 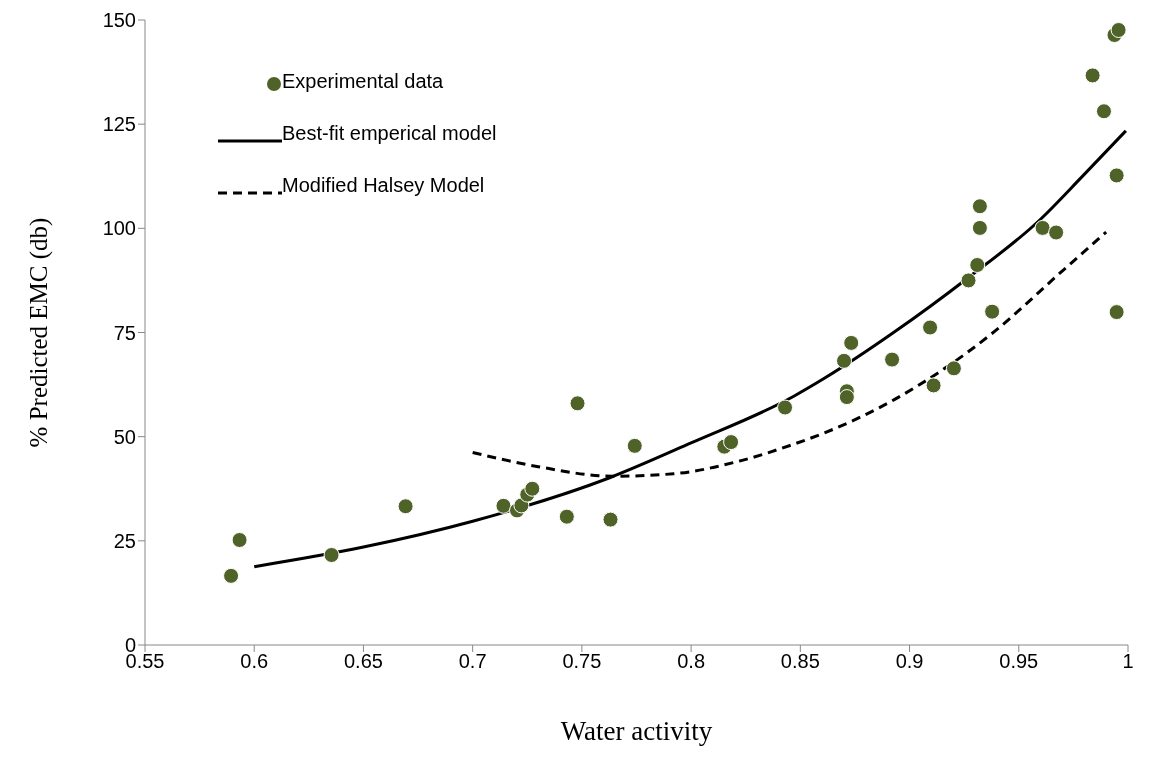 What do you see at coordinates (389, 133) in the screenshot?
I see `legend-label: Best-fit emperical model` at bounding box center [389, 133].